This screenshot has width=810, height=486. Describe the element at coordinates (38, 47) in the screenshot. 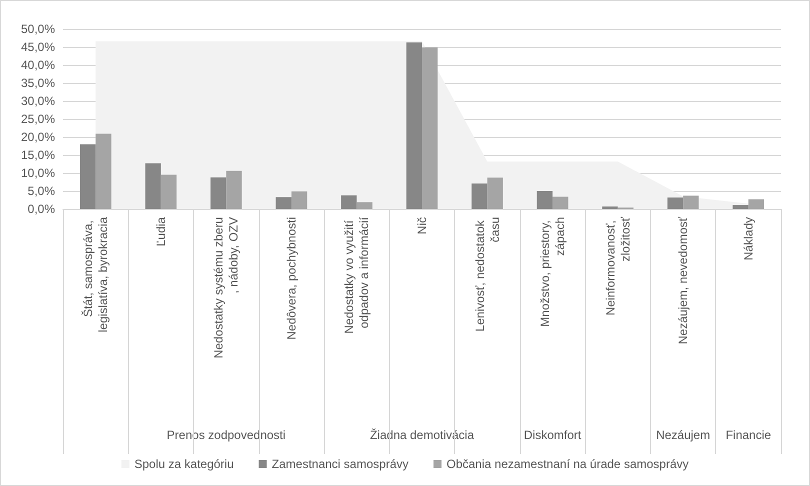

I see `y-tick-label: 45,0%` at that location.